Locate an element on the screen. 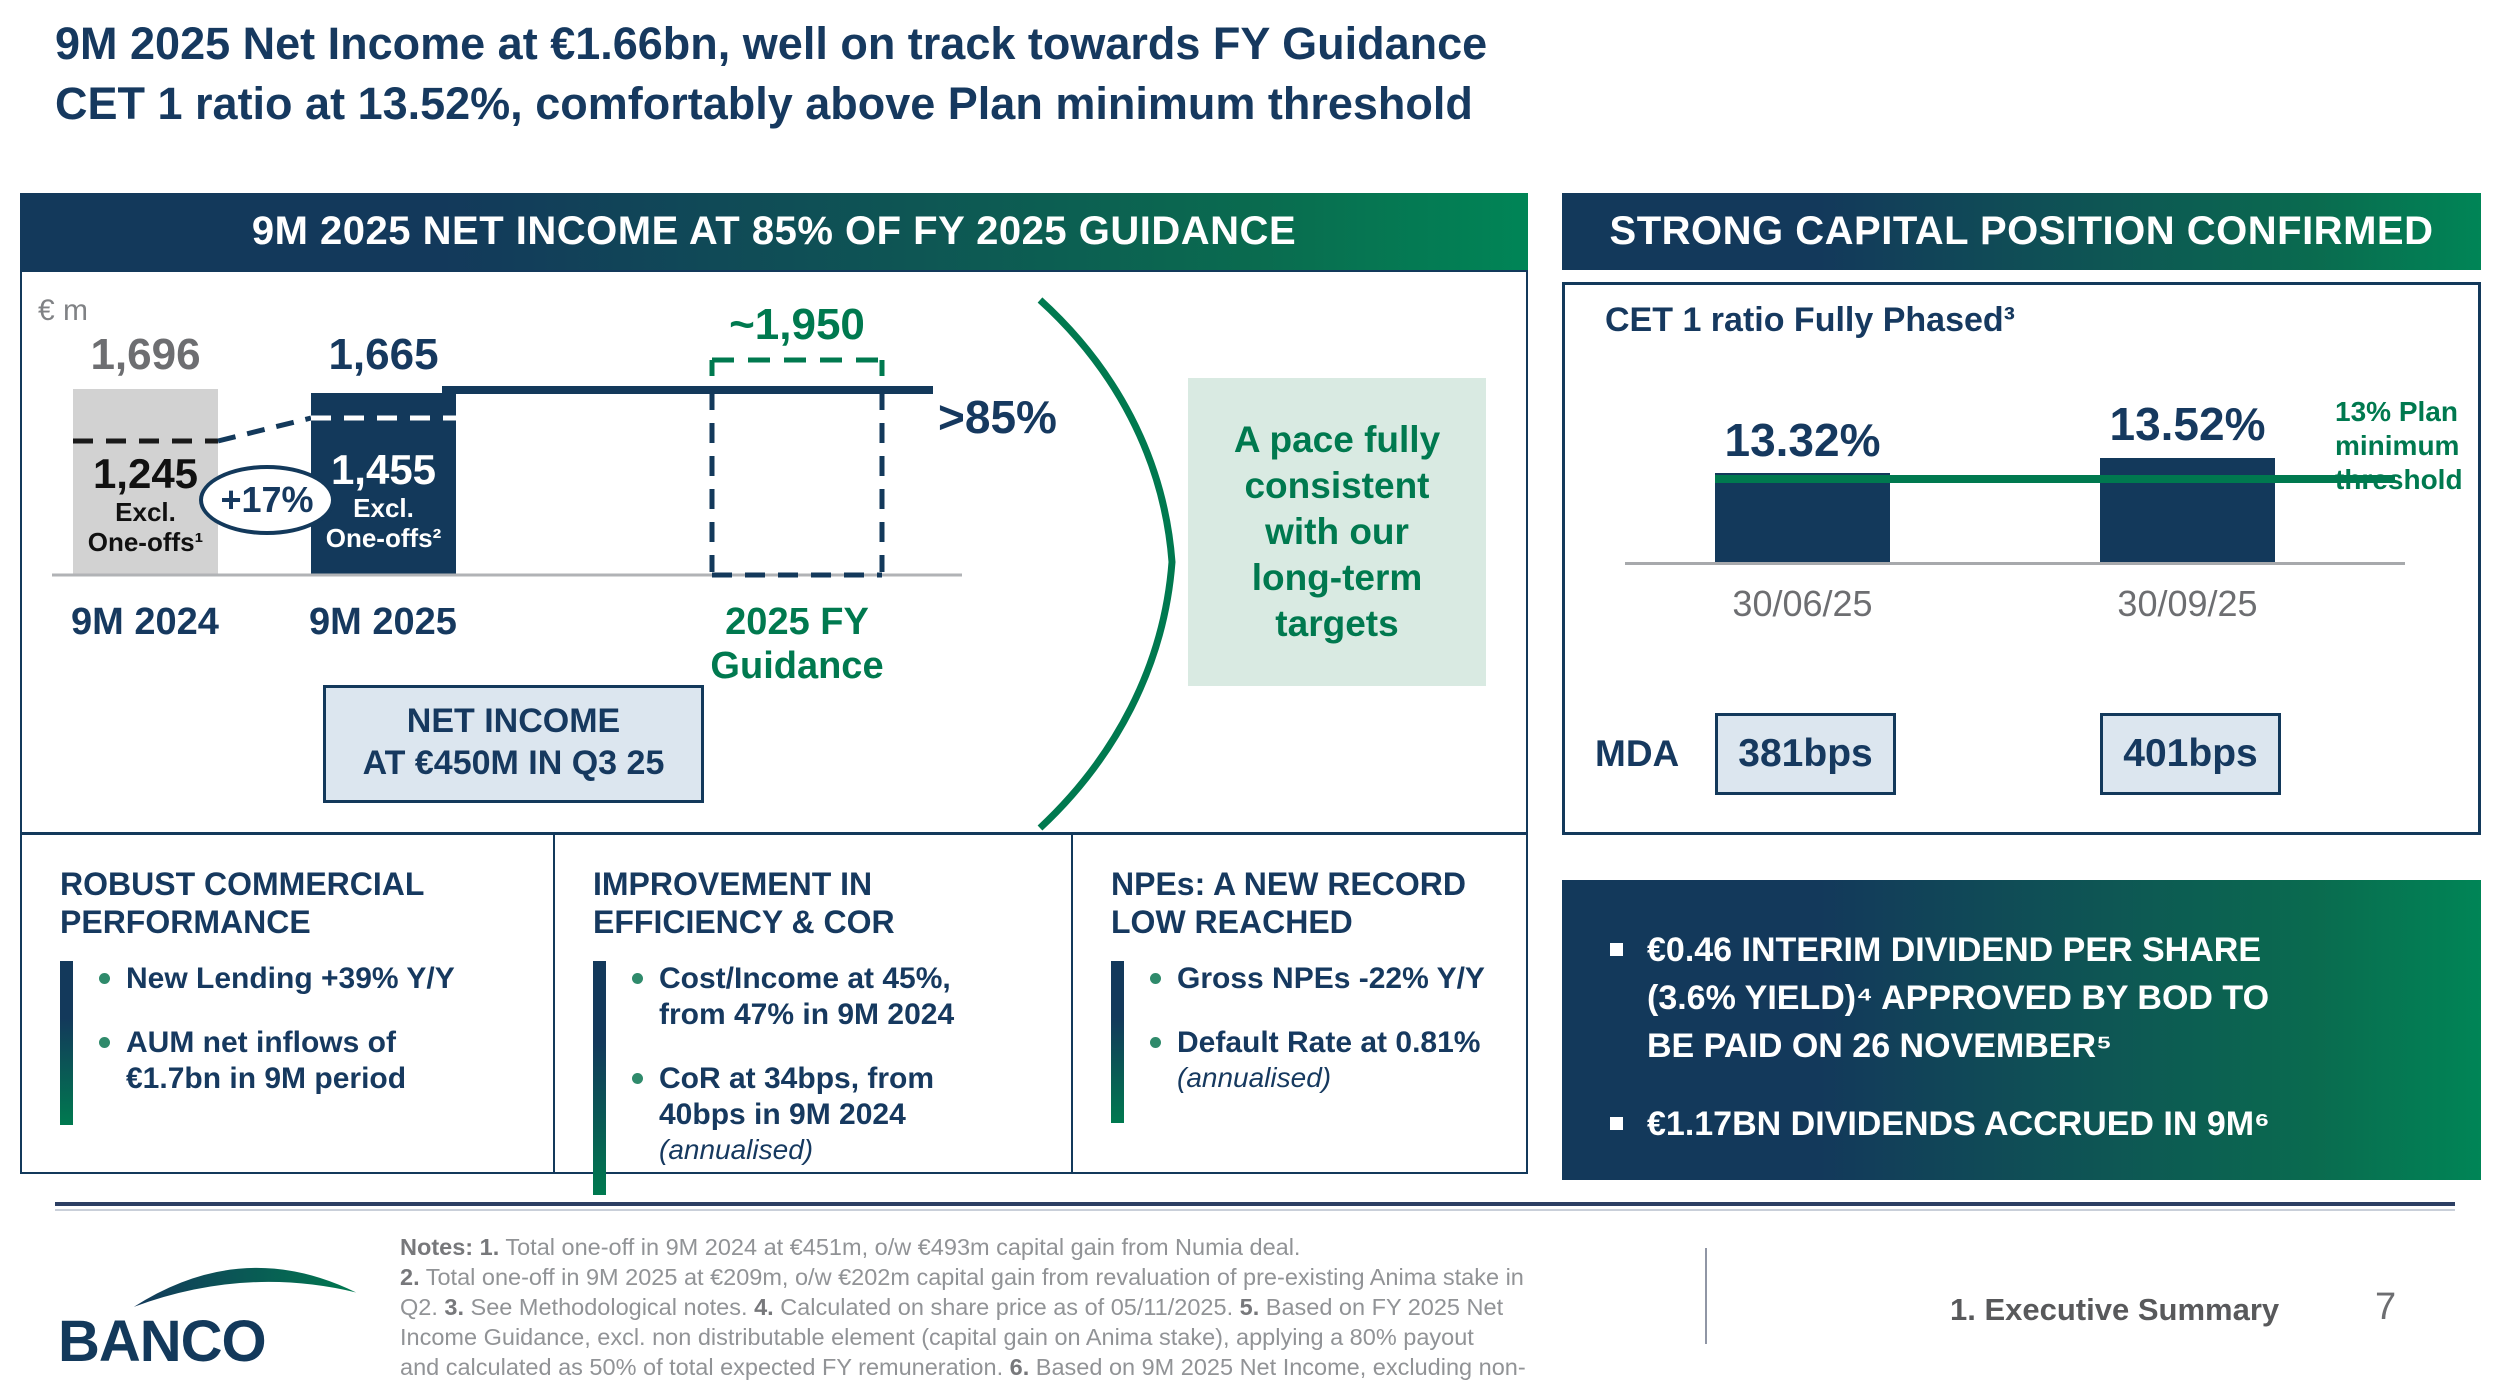  capital-panel-title: STRONG CAPITAL POSITION CONFIRMED is located at coordinates (2021, 231).